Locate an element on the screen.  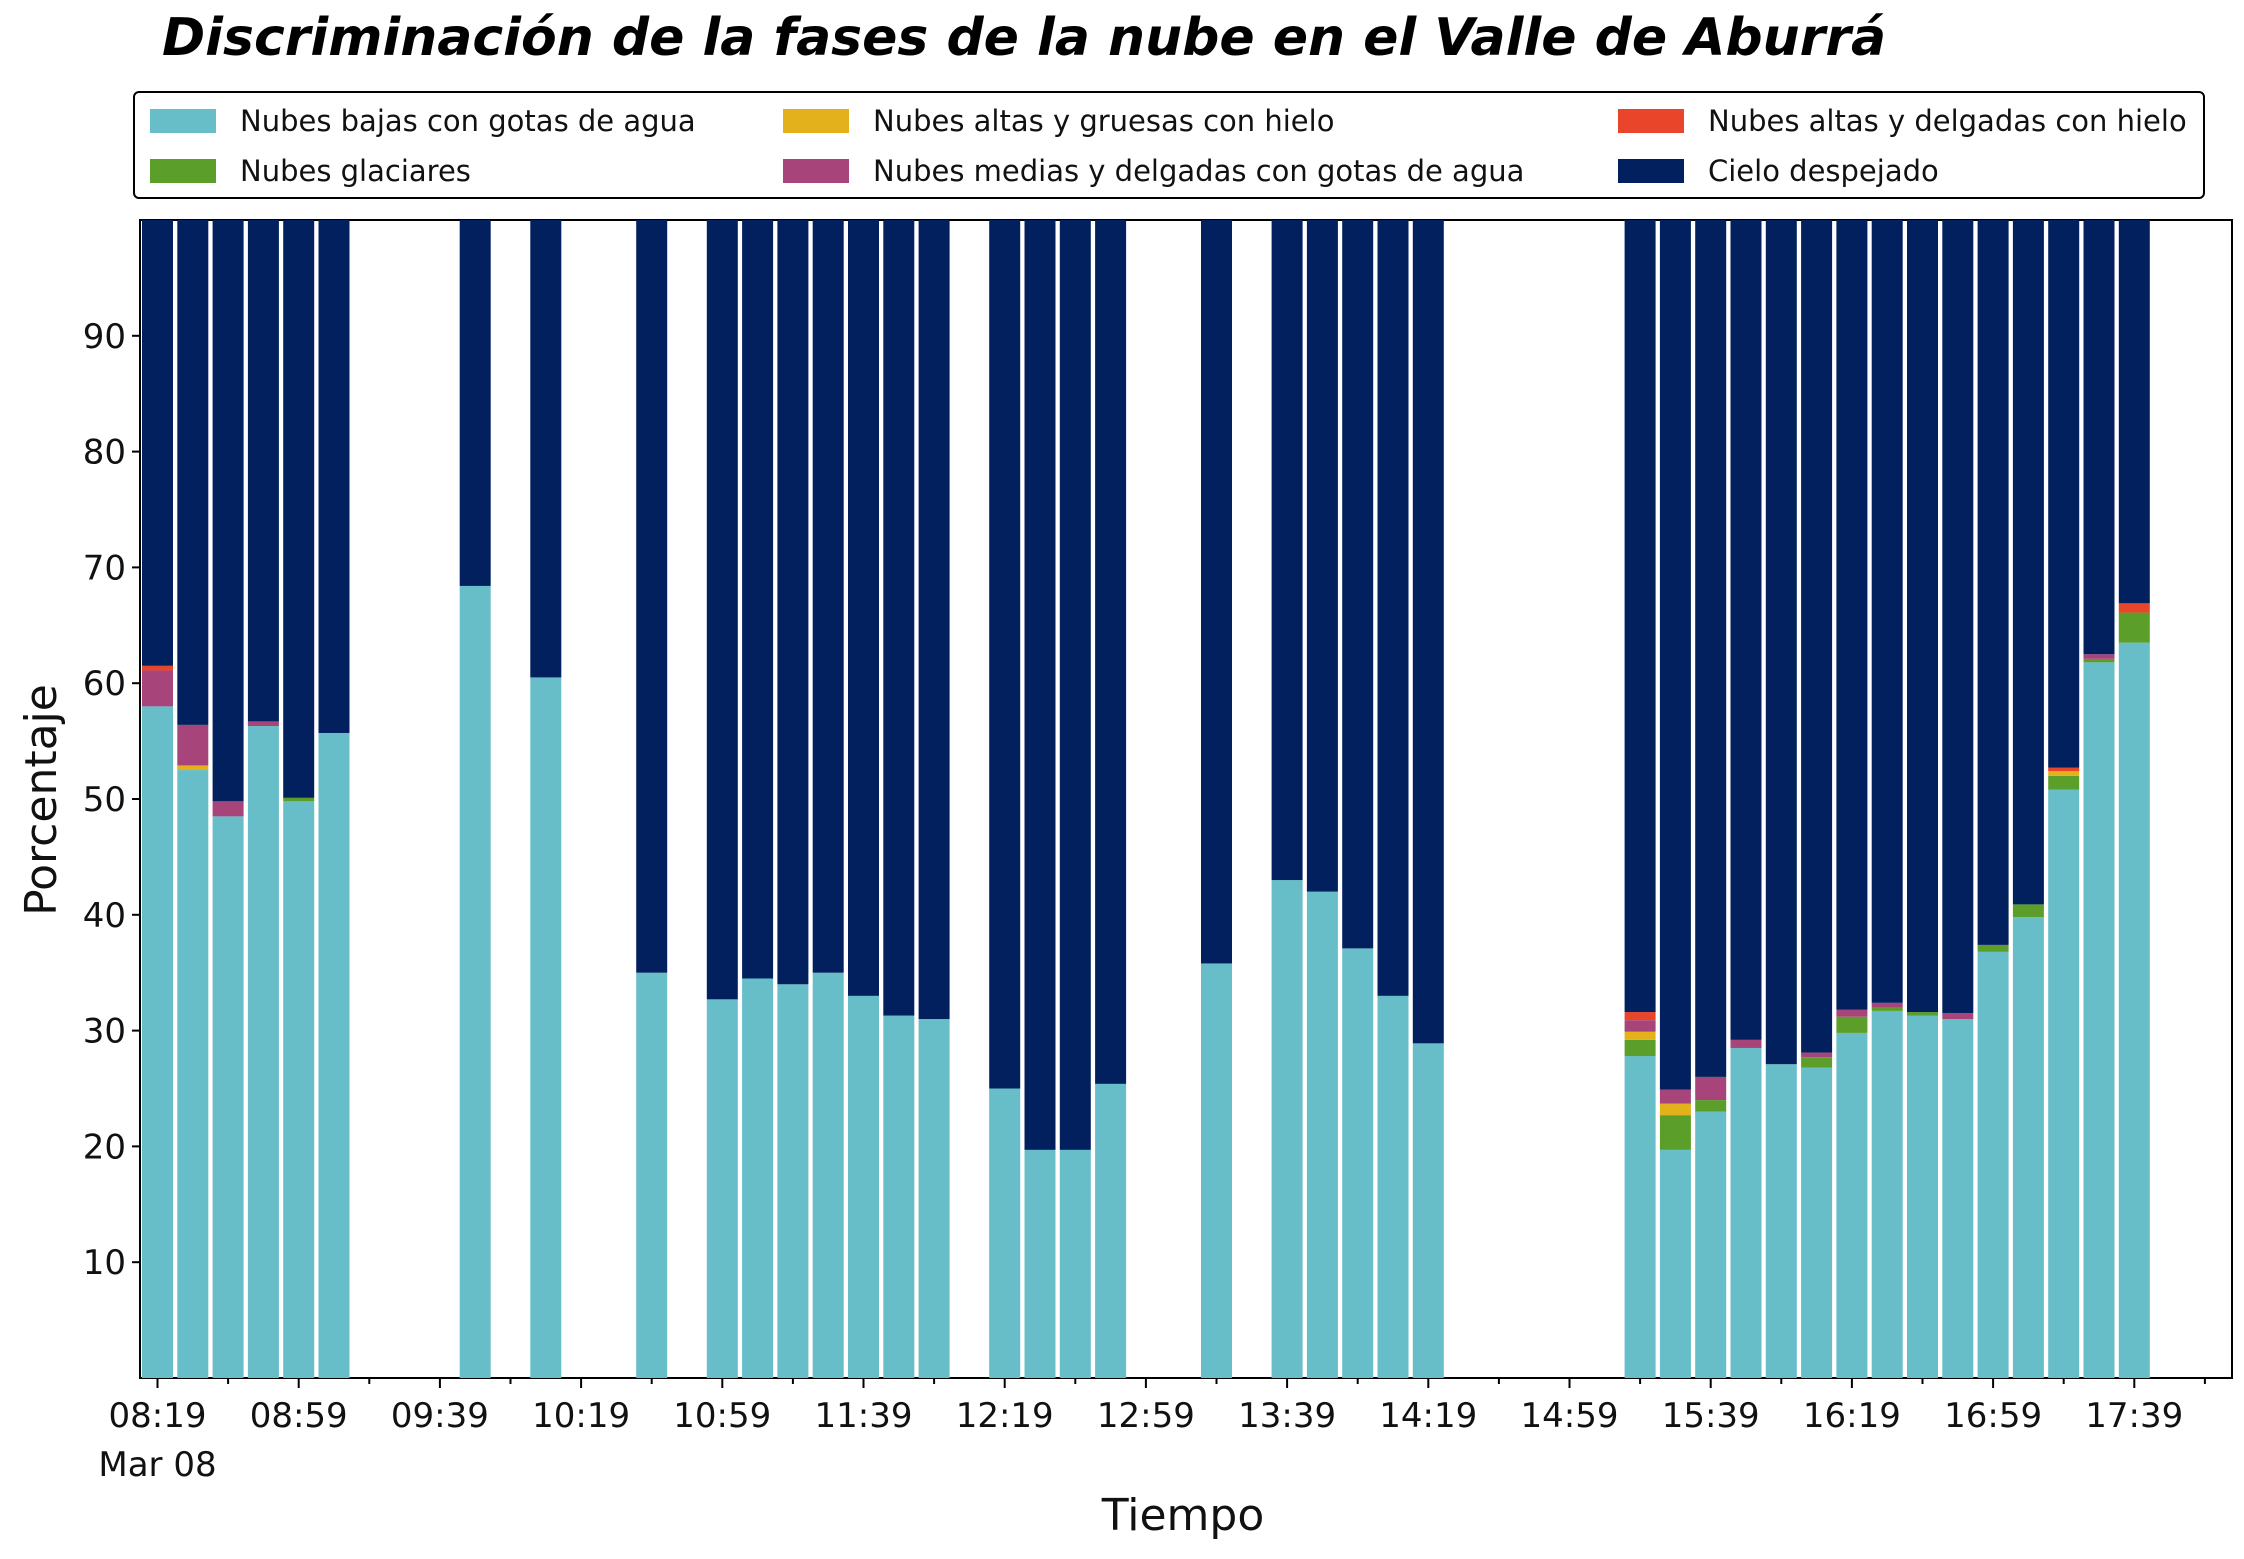
x-tick-label: 14:19 is located at coordinates (1428, 1416).